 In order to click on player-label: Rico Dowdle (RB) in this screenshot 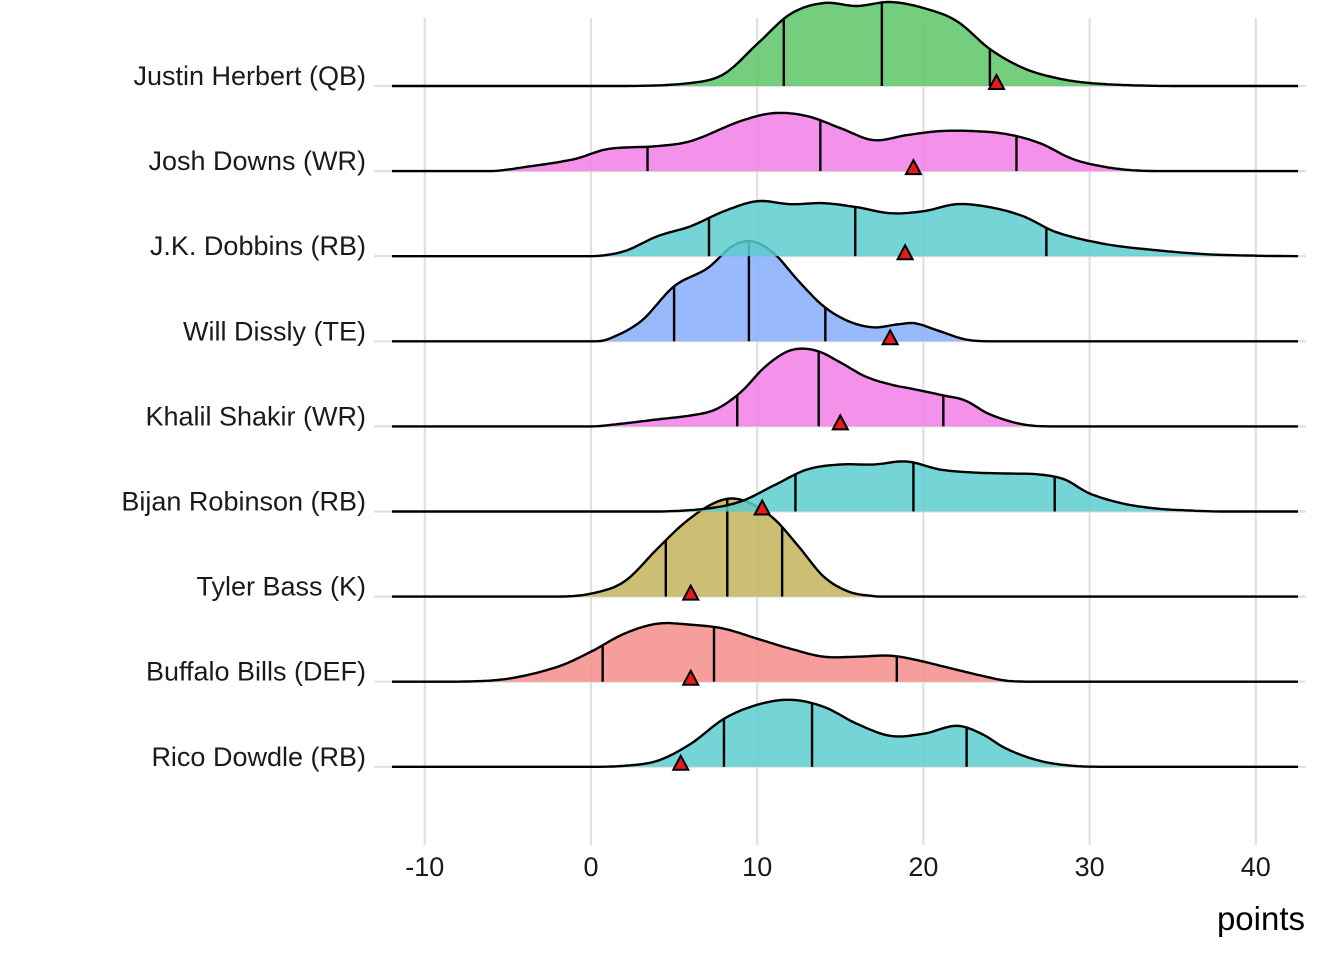, I will do `click(258, 757)`.